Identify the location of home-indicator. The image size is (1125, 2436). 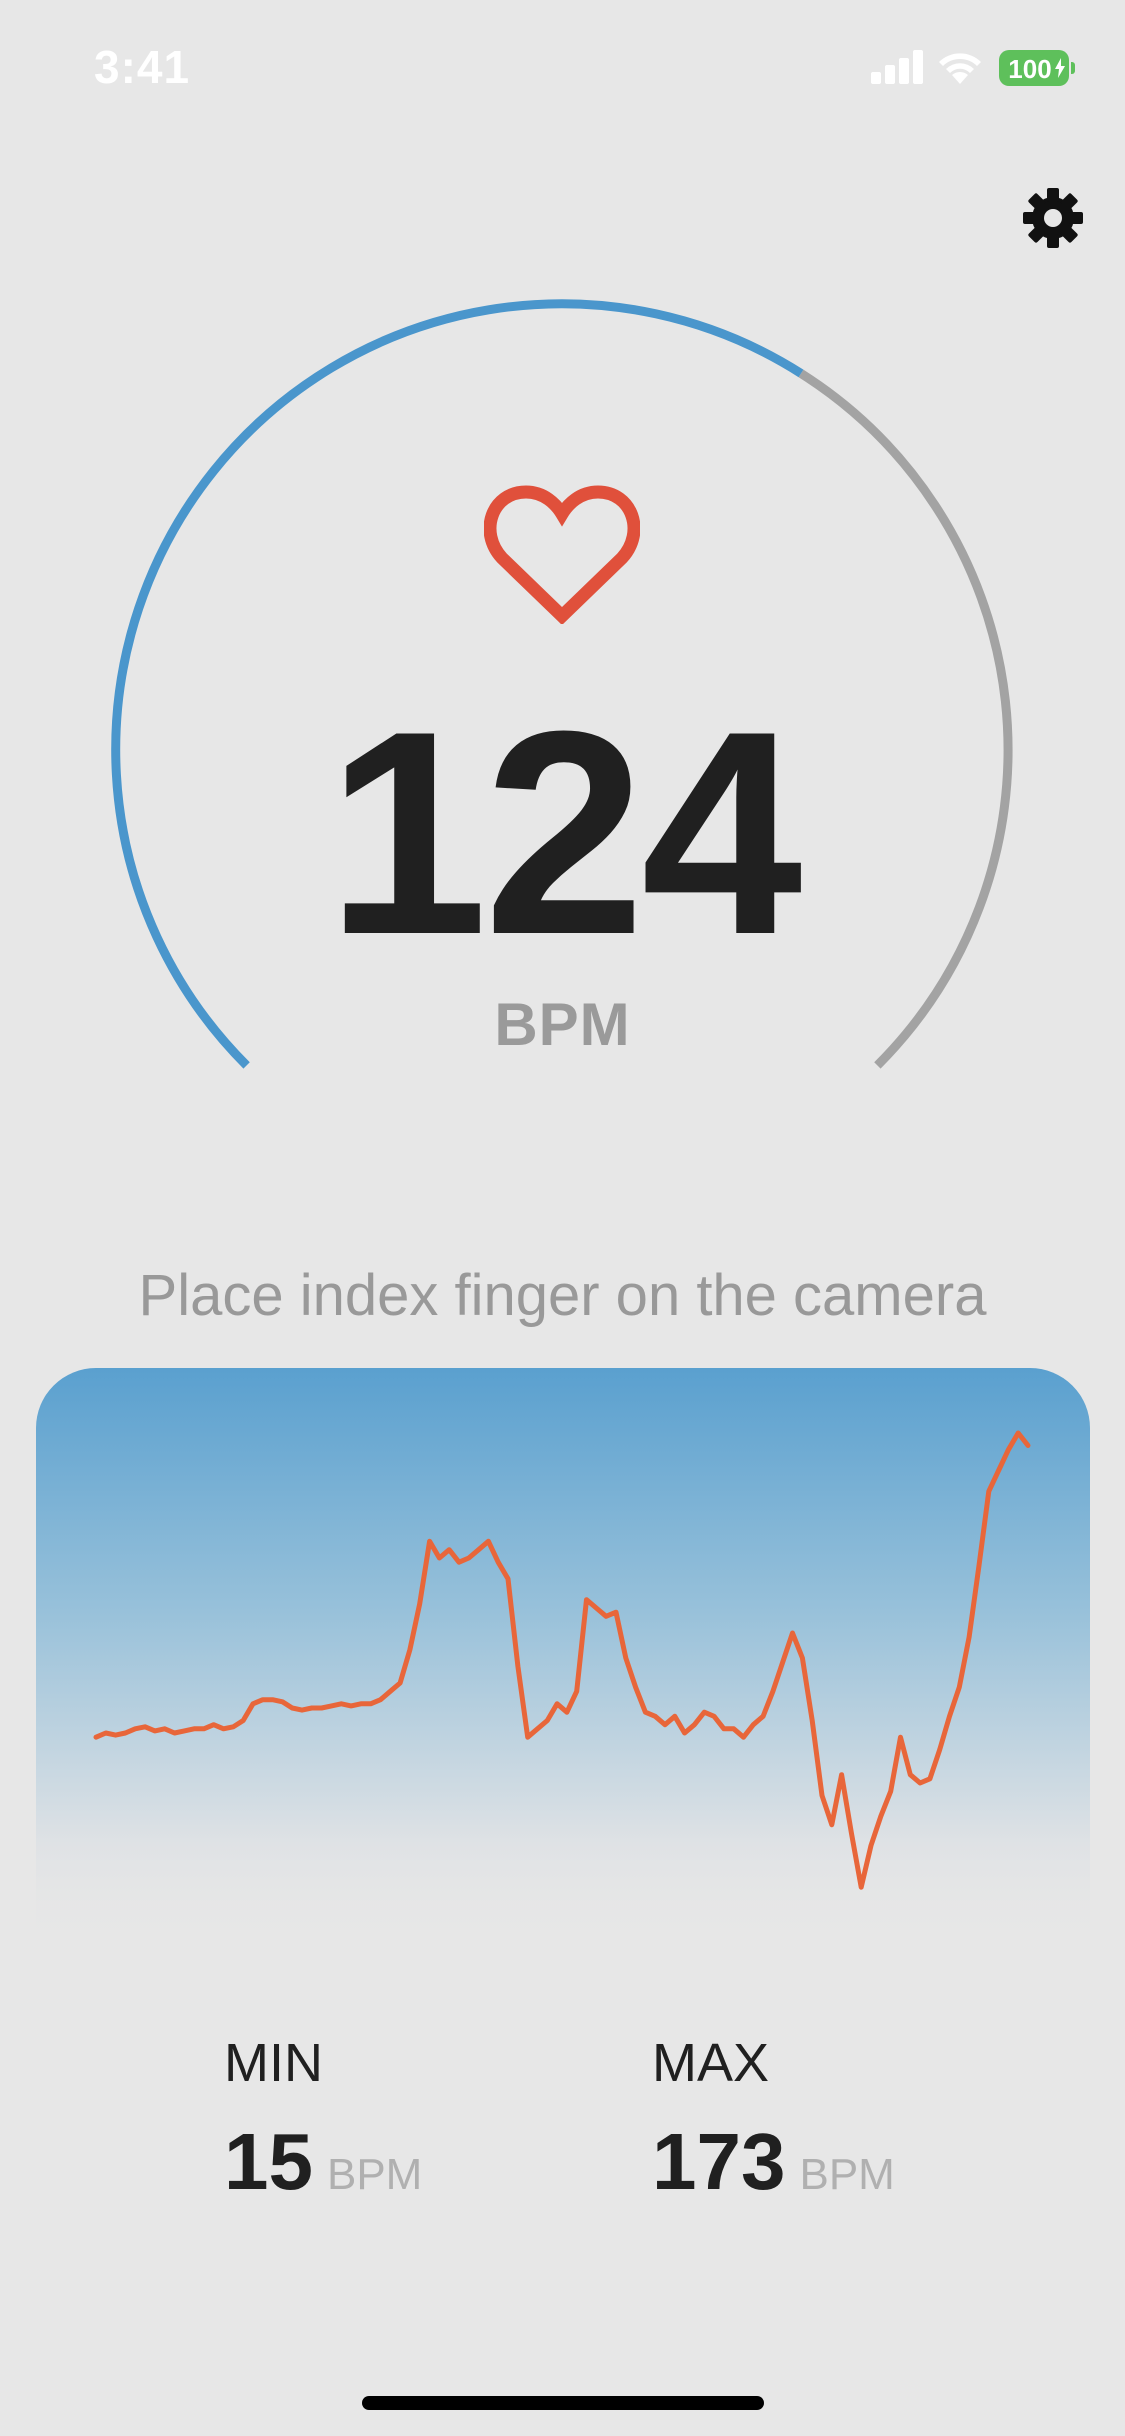
(563, 2403).